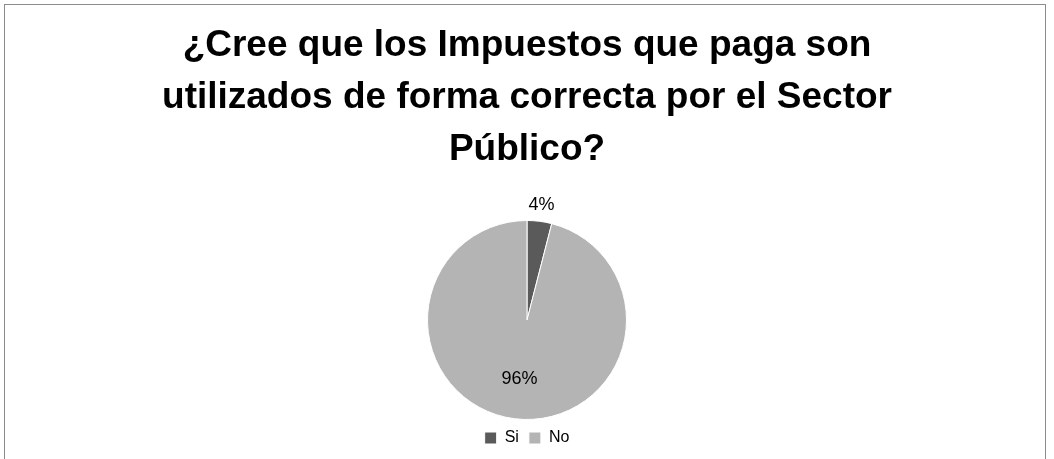  What do you see at coordinates (519, 378) in the screenshot?
I see `data-label: 96%` at bounding box center [519, 378].